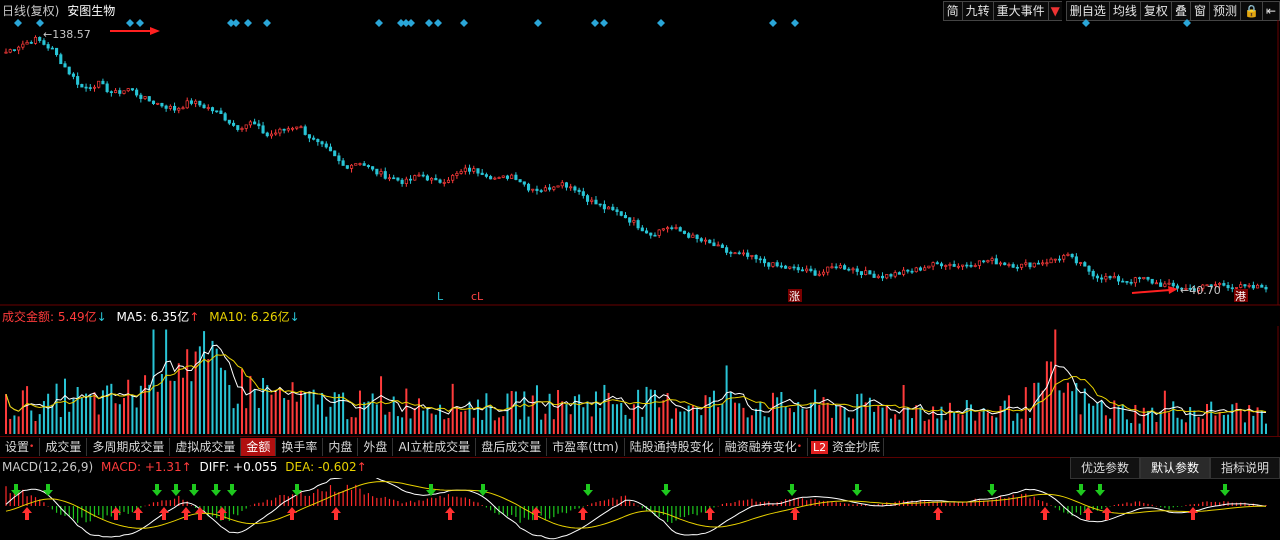 The height and width of the screenshot is (540, 1280). I want to click on tab-virtual-volume: 虚拟成交量, so click(206, 447).